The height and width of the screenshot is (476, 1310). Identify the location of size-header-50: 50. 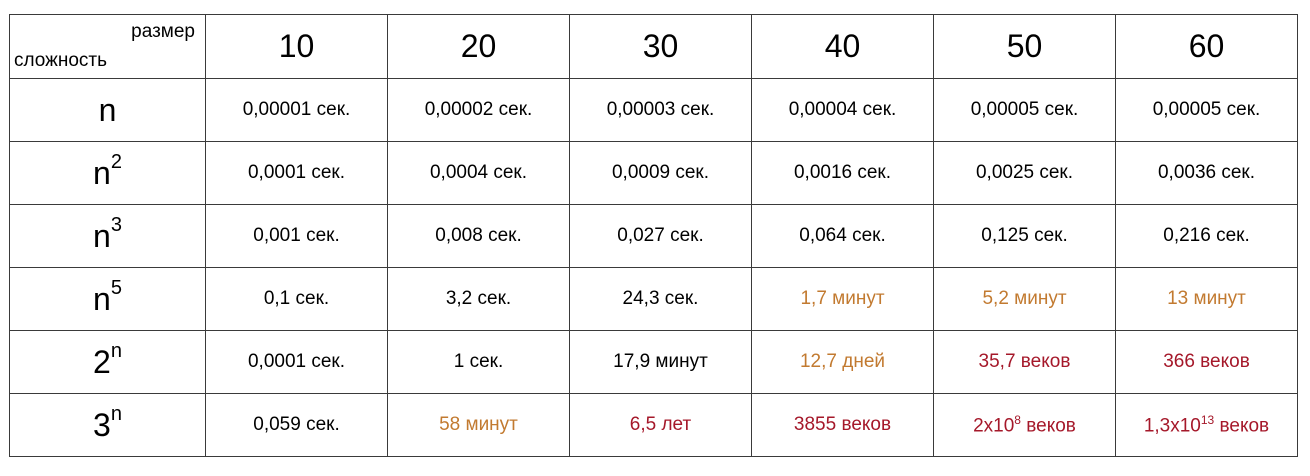
(1024, 46).